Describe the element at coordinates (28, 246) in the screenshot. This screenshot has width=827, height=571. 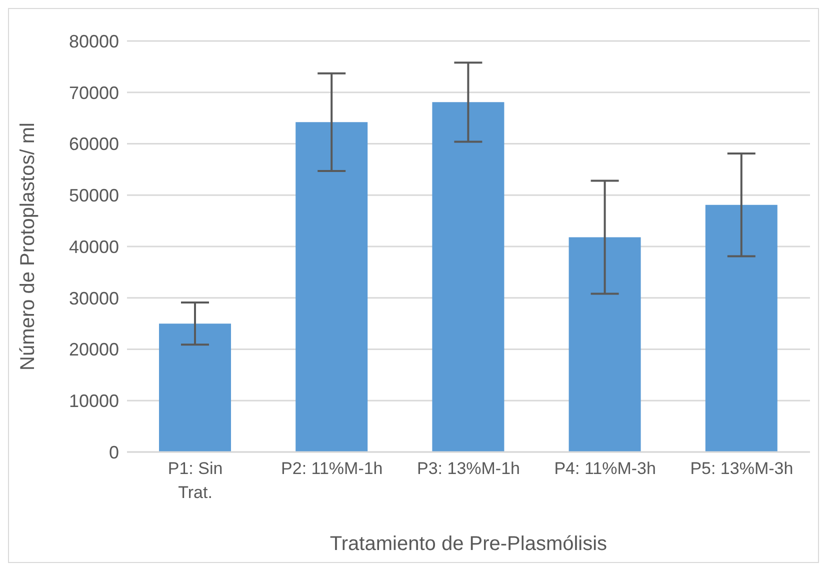
I see `y-axis-title: Número de Protoplastos/ ml` at that location.